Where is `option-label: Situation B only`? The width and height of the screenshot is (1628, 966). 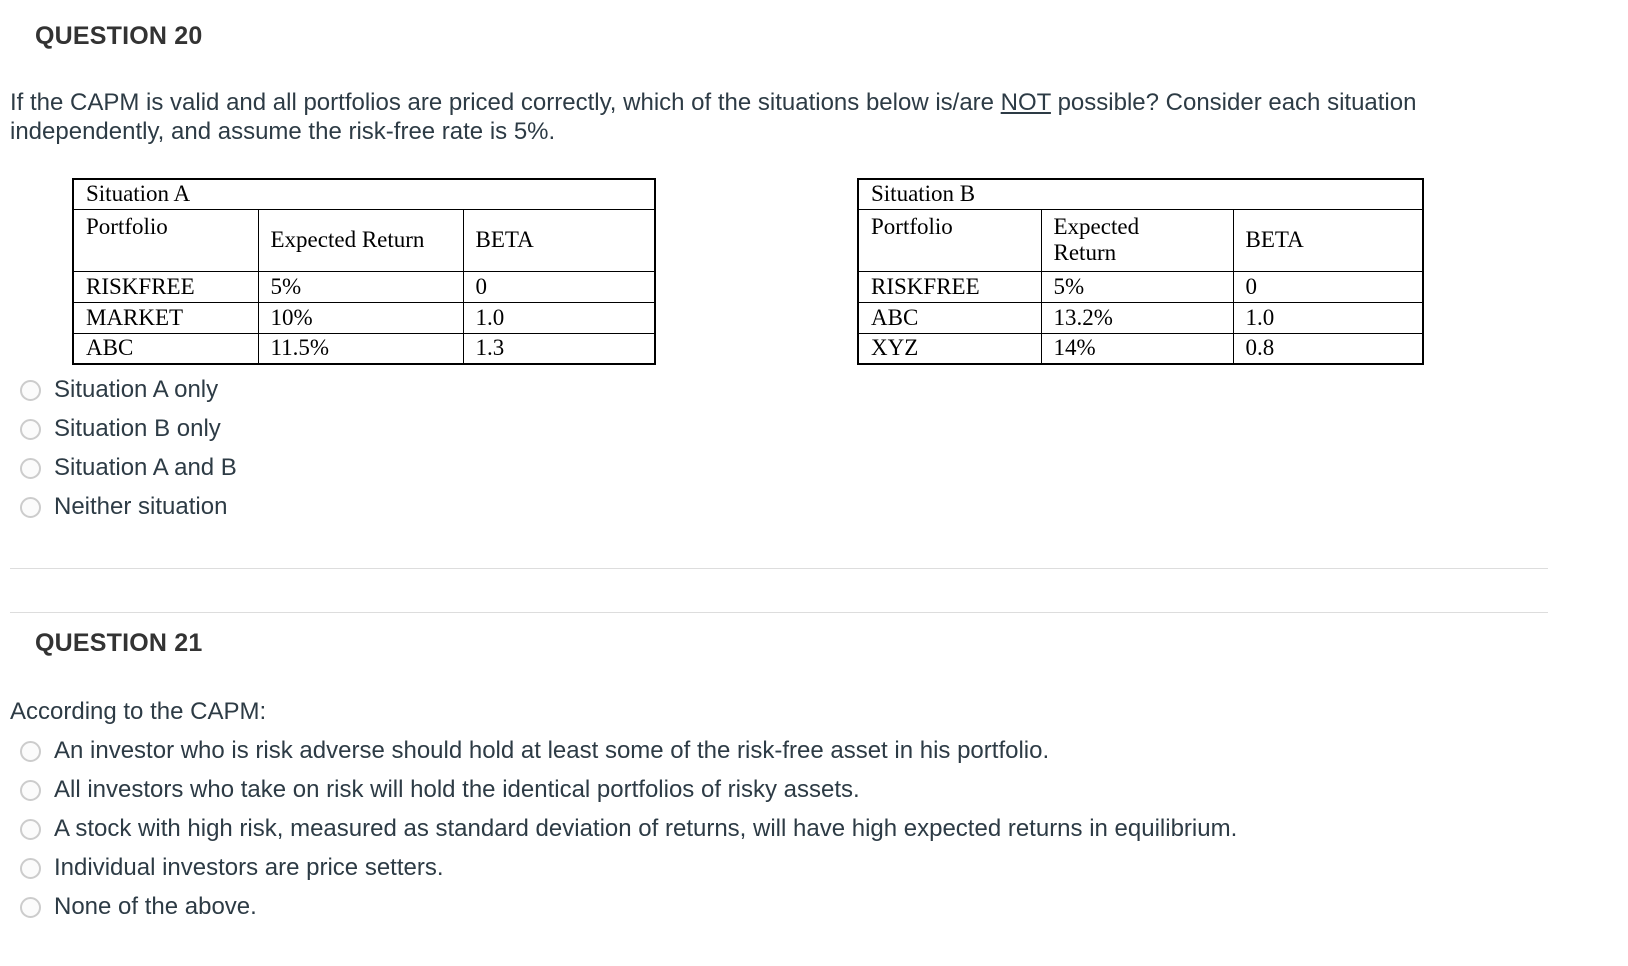 option-label: Situation B only is located at coordinates (137, 428).